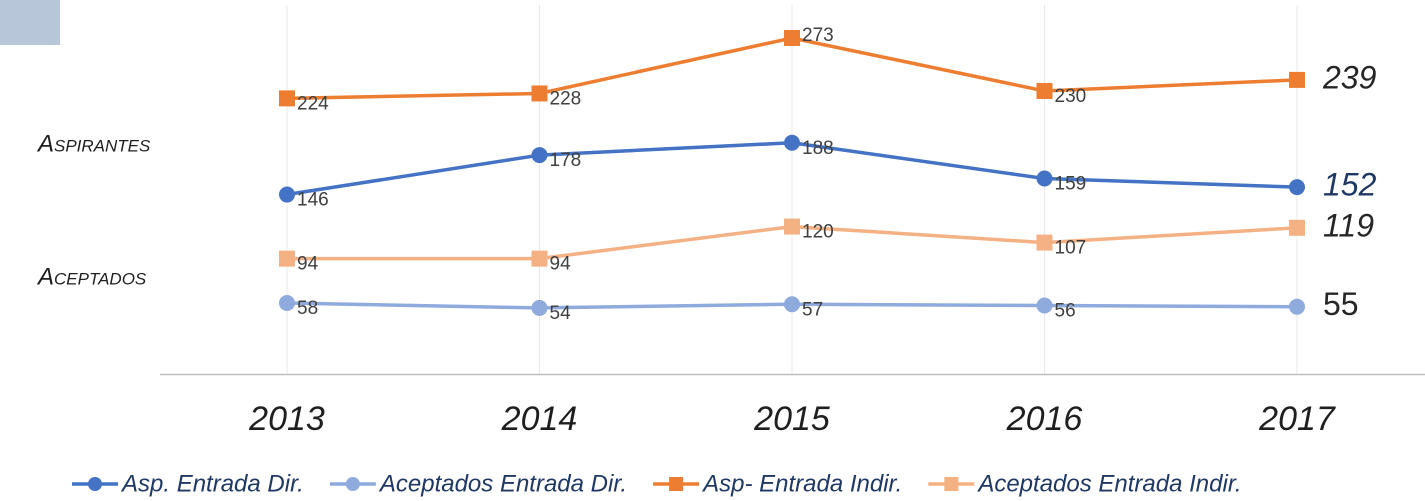 This screenshot has height=501, width=1425. I want to click on legend-label: Aceptados Entrada Dir., so click(502, 483).